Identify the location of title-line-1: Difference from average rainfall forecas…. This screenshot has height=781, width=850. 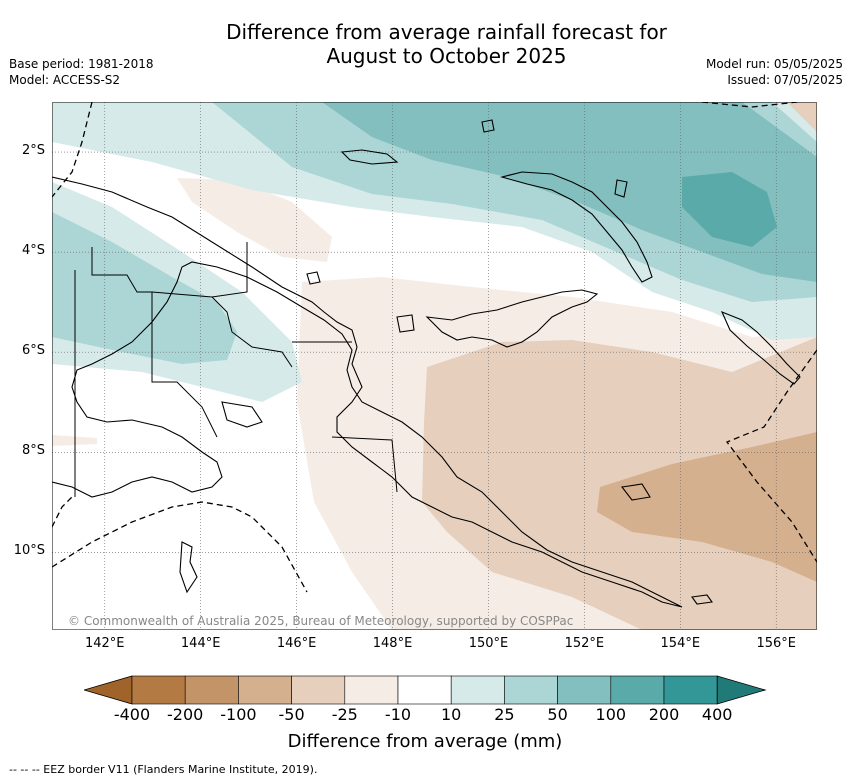
(446, 32).